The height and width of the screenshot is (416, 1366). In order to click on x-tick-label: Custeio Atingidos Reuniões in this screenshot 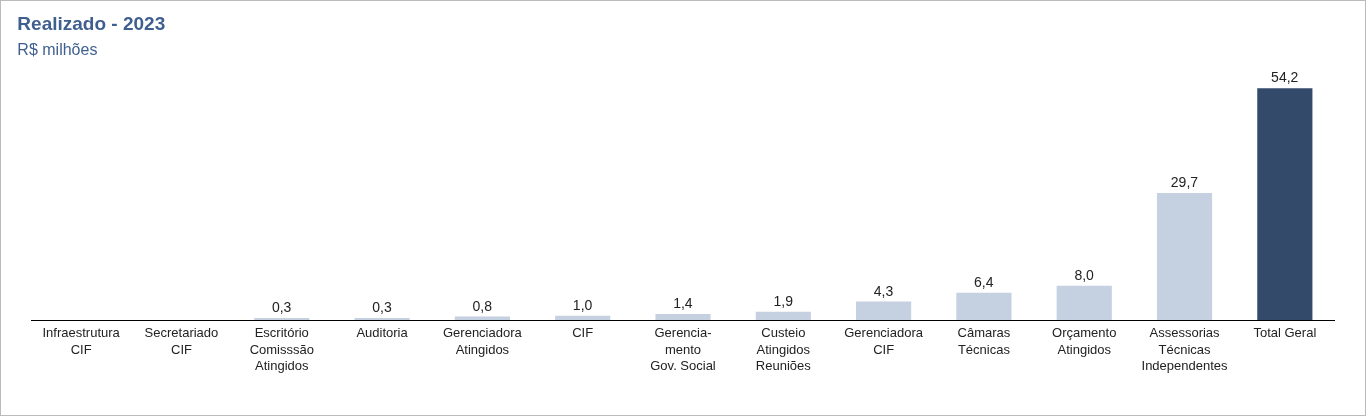, I will do `click(783, 349)`.